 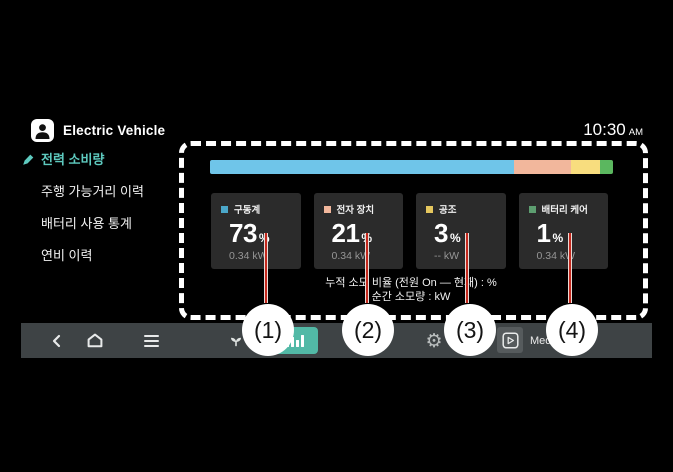 I want to click on card-label: 전자 장치, so click(x=355, y=210).